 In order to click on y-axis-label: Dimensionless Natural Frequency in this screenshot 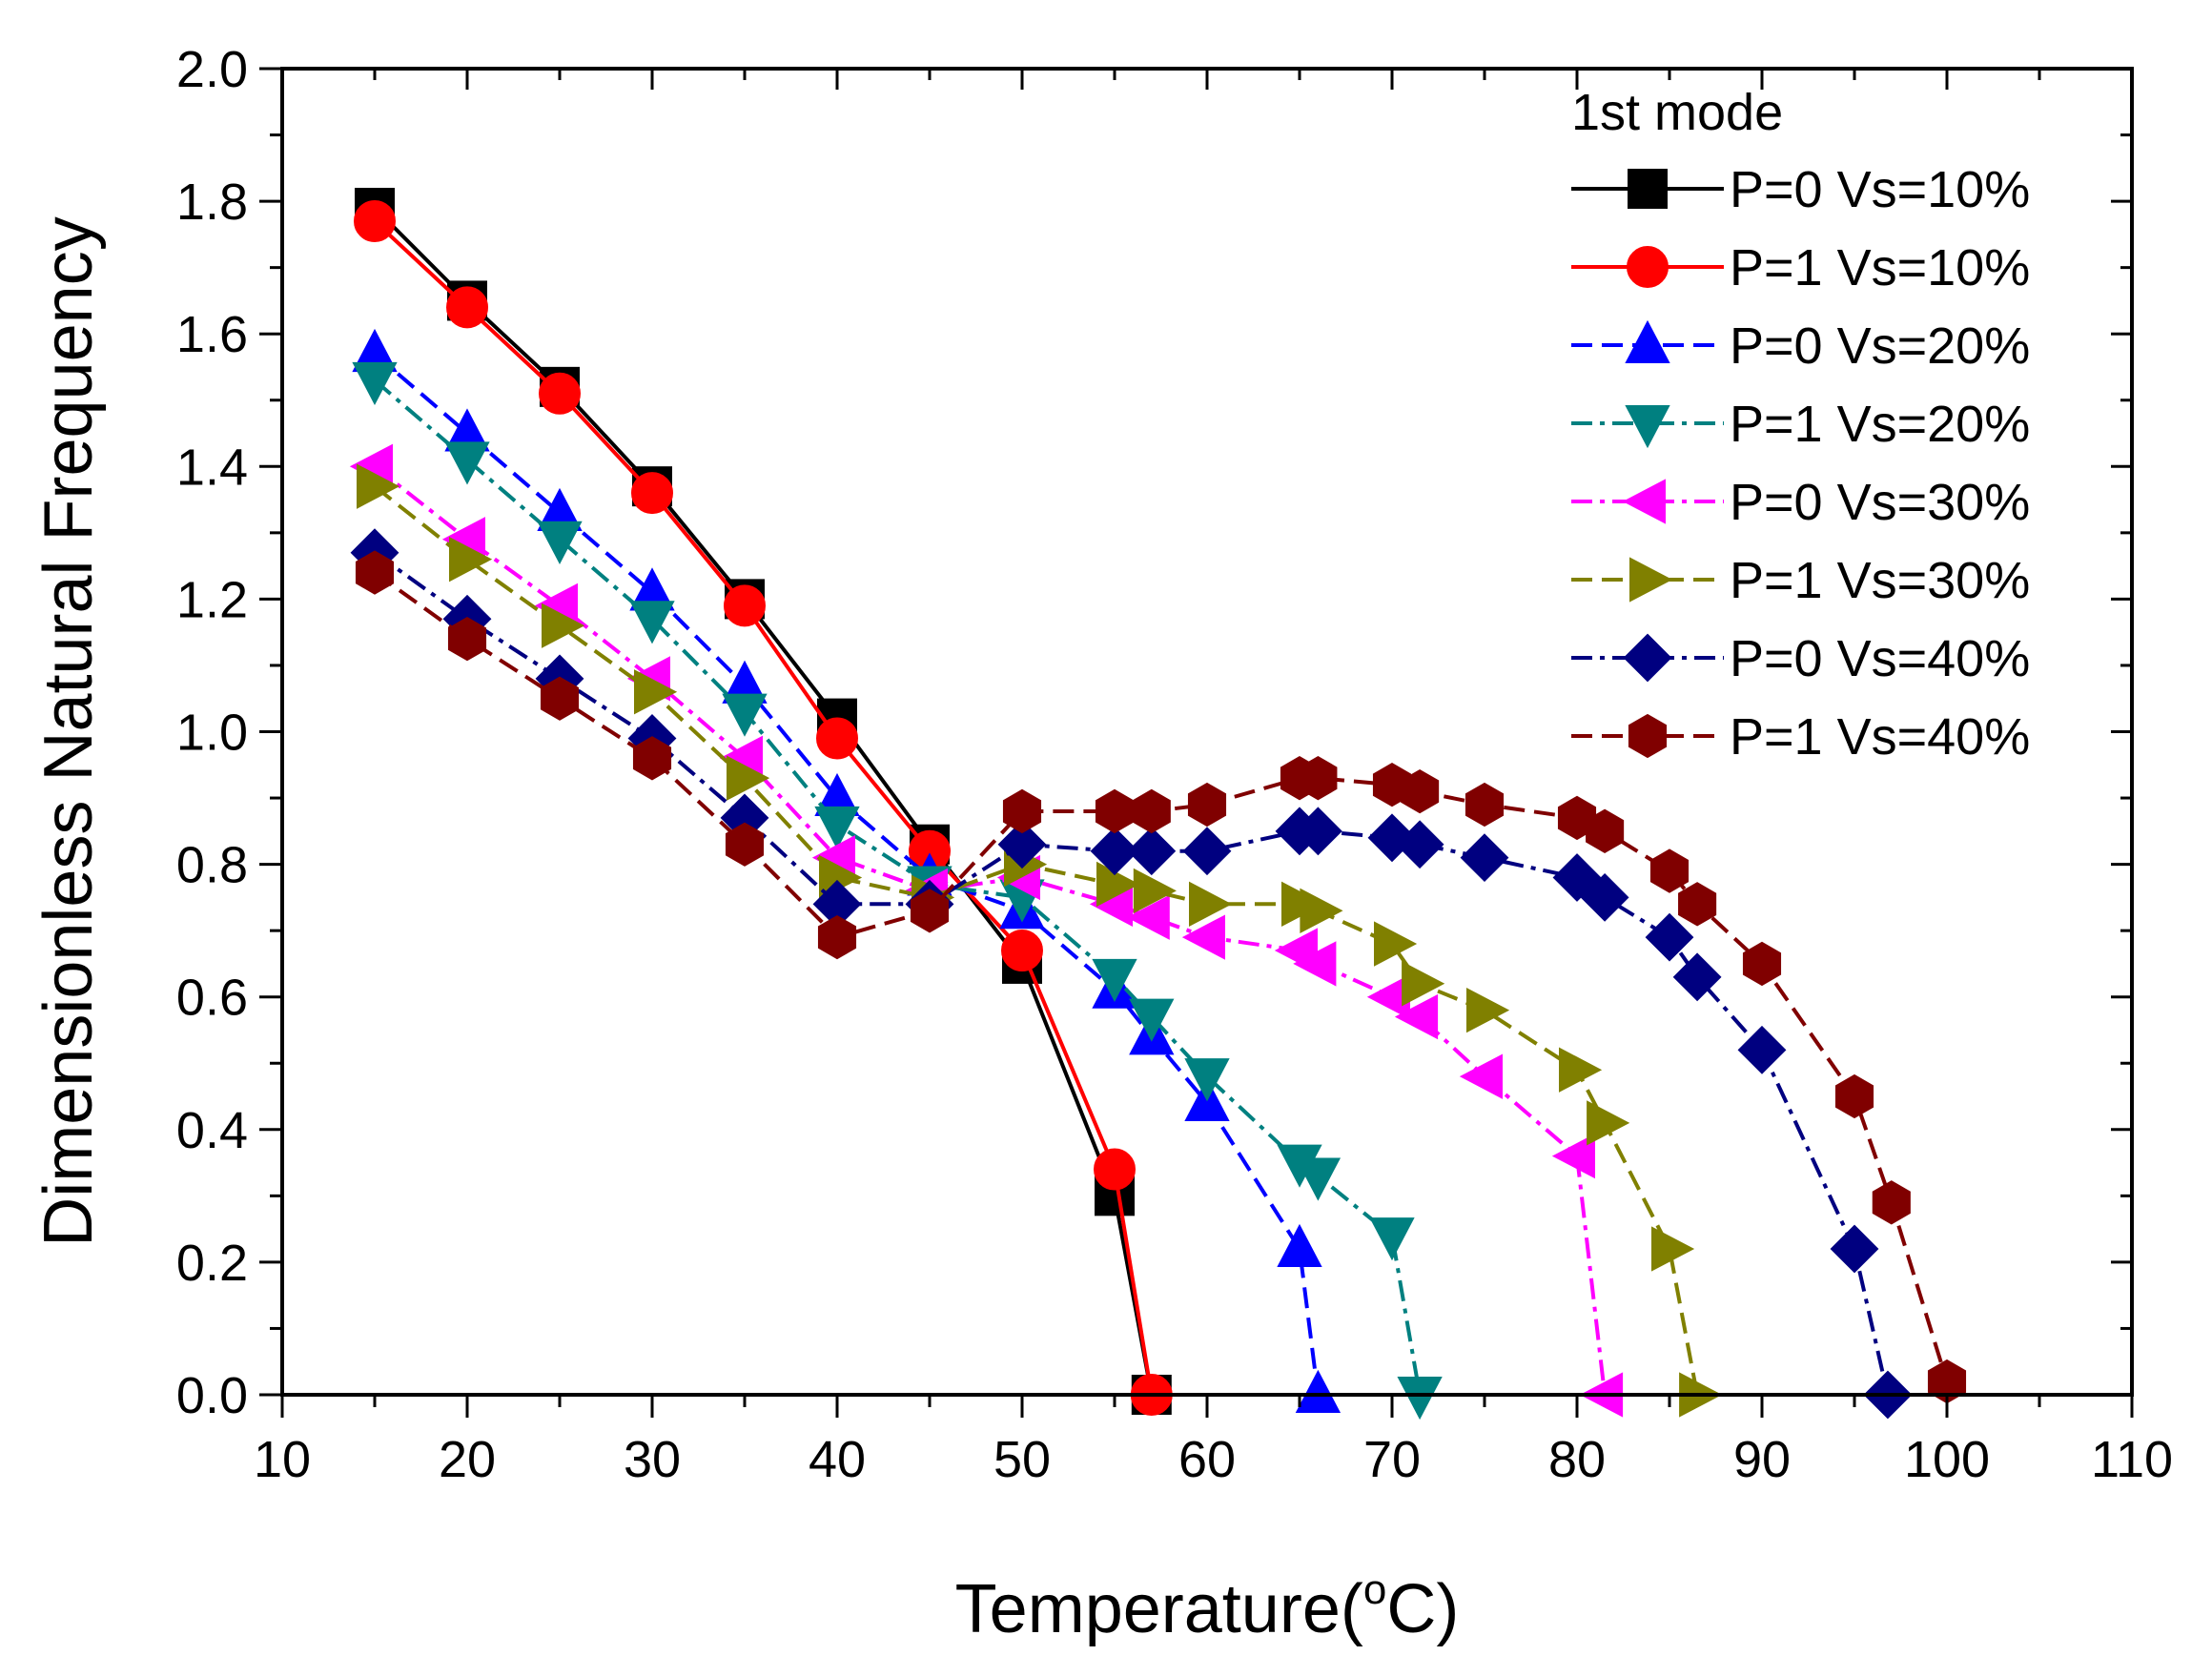, I will do `click(69, 731)`.